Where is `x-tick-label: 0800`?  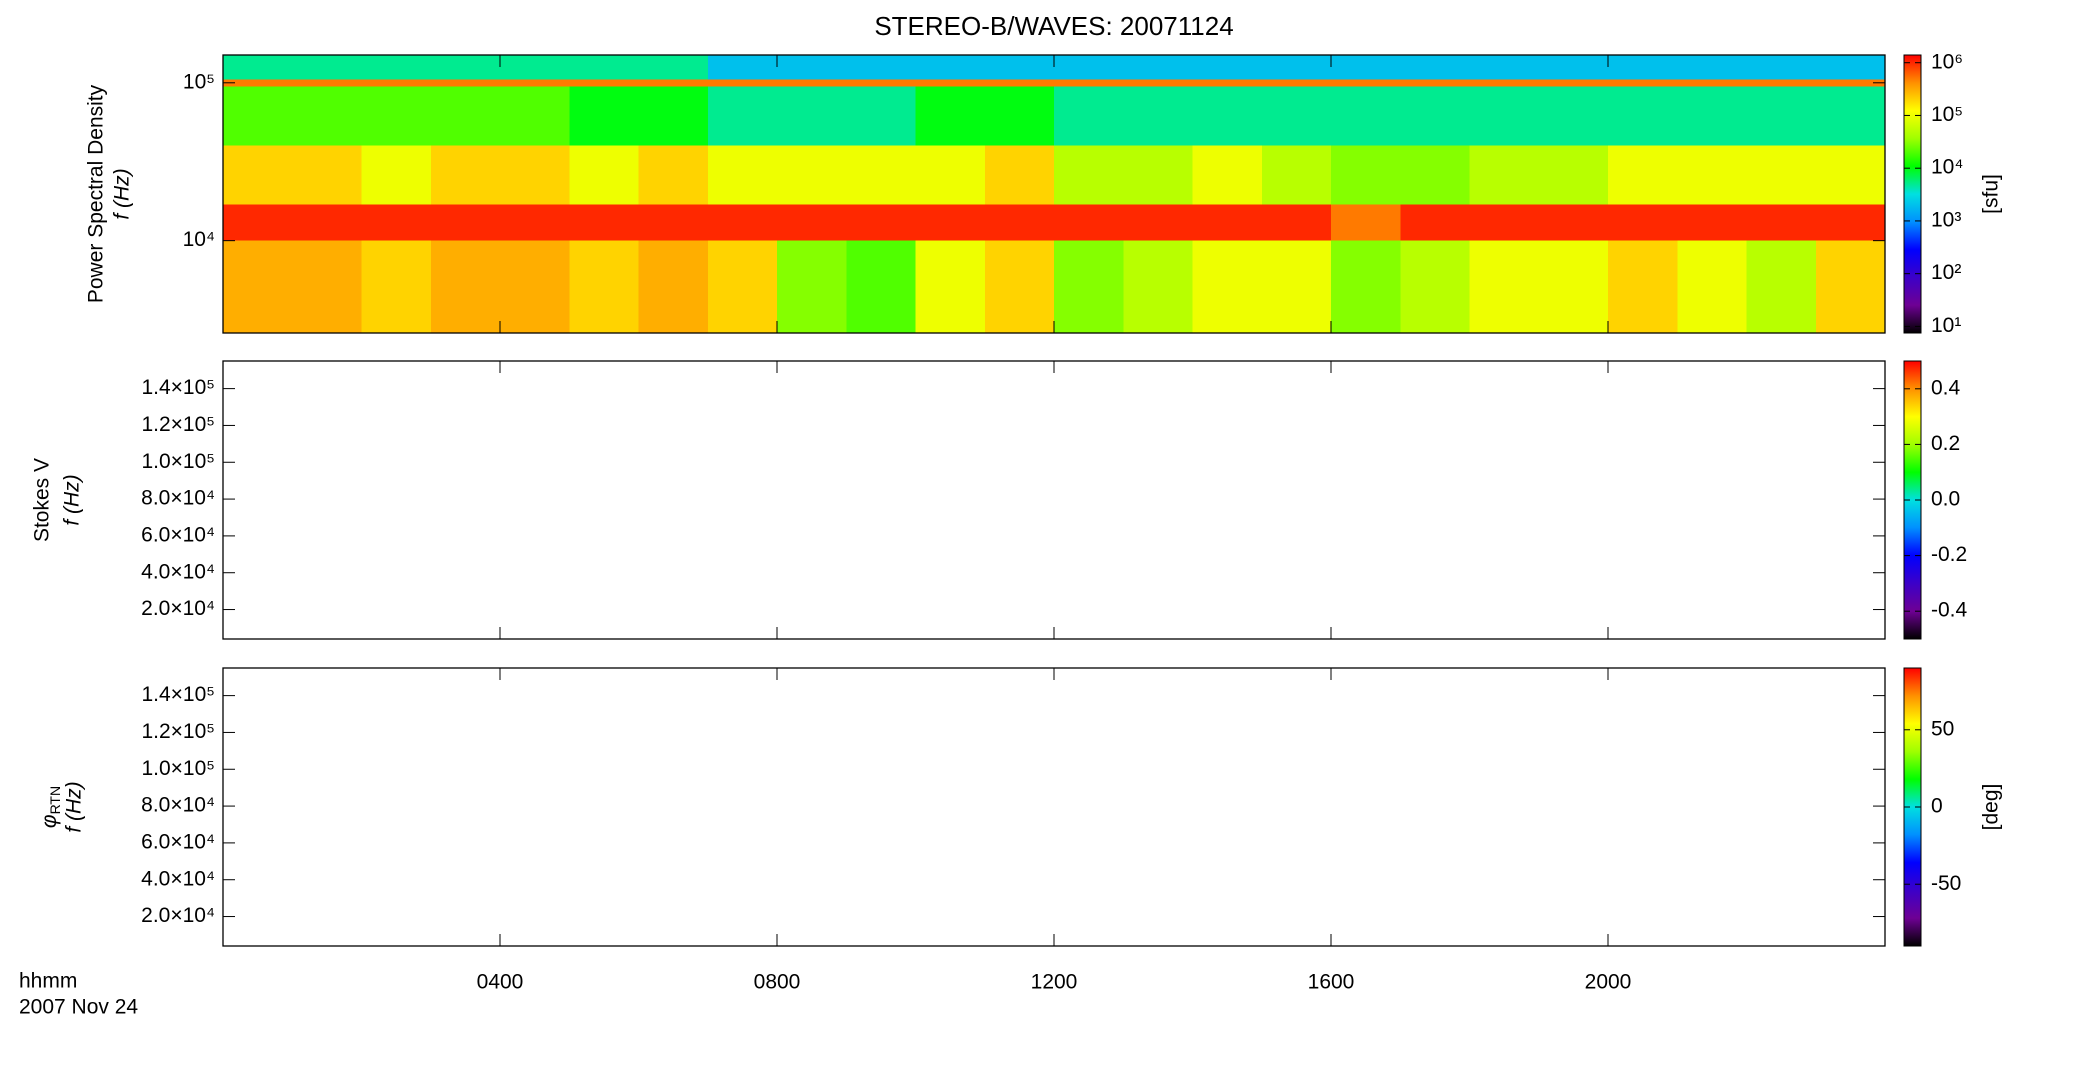 x-tick-label: 0800 is located at coordinates (777, 982).